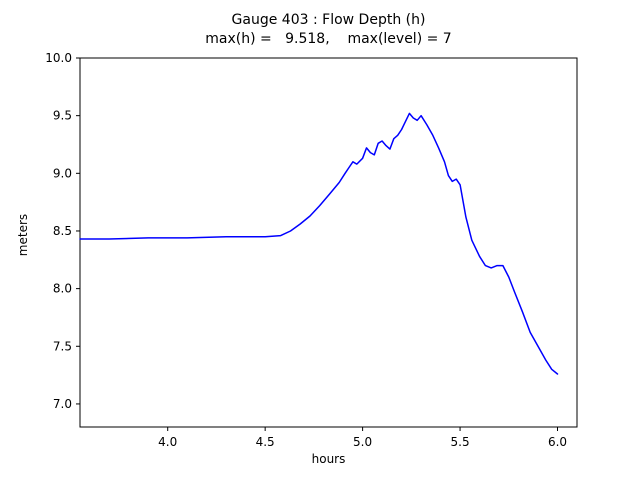 Image resolution: width=640 pixels, height=480 pixels. What do you see at coordinates (23, 235) in the screenshot?
I see `y-axis-label: meters` at bounding box center [23, 235].